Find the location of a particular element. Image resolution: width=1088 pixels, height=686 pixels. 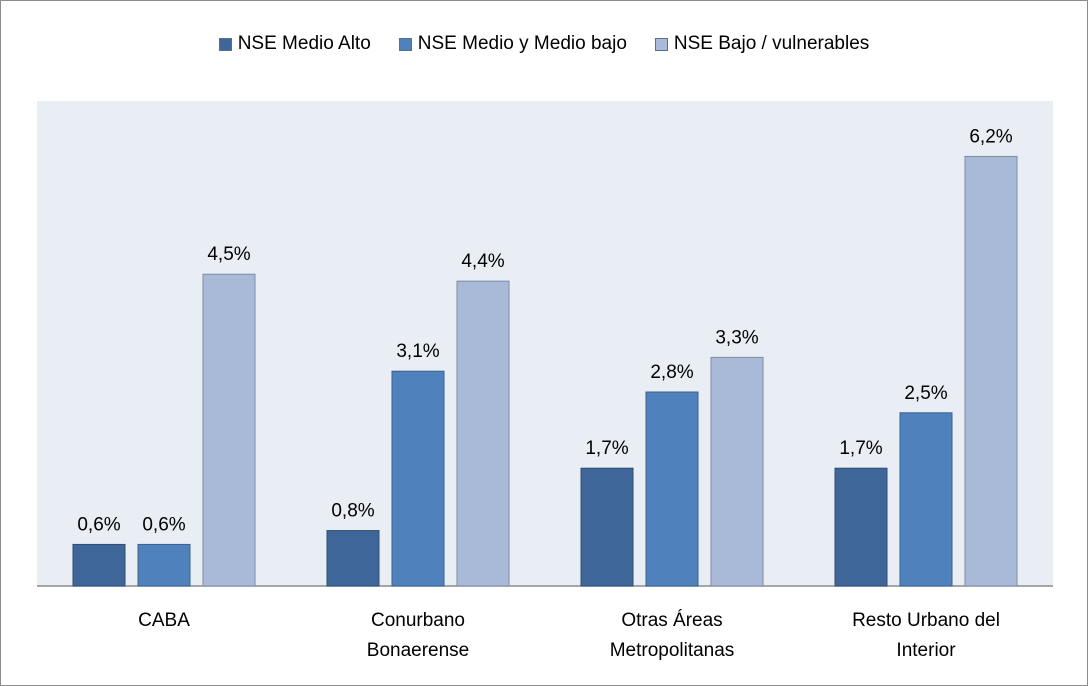

data-label: 3,1% is located at coordinates (417, 351).